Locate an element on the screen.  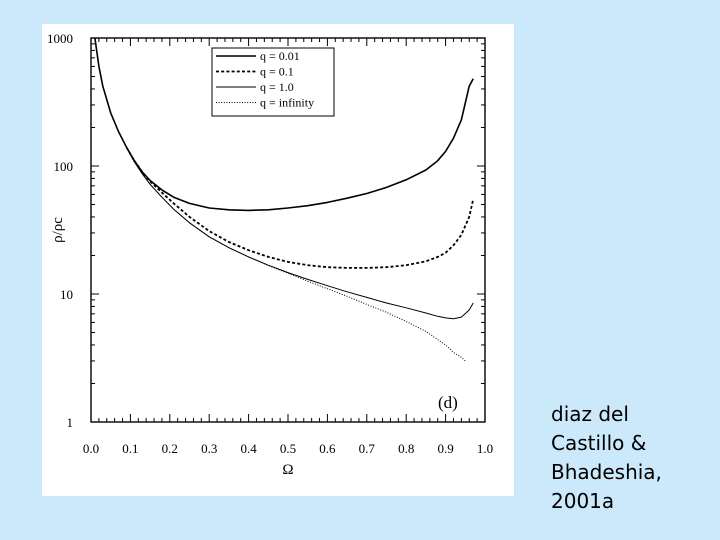
caption-line-3: Bhadeshia, is located at coordinates (606, 472).